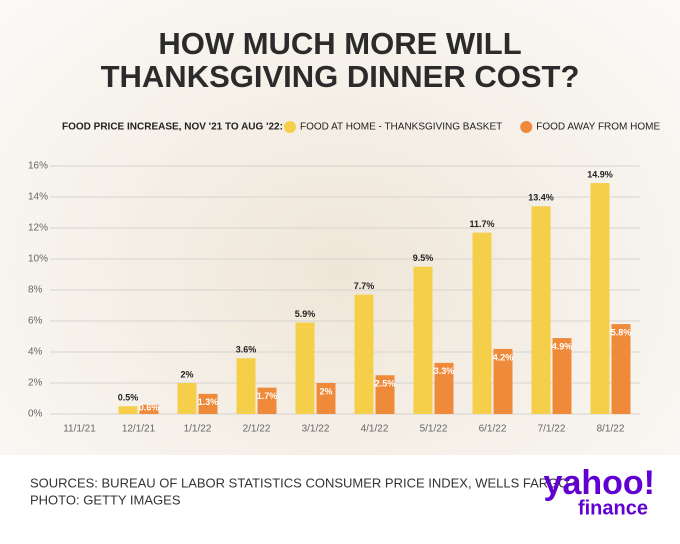  Describe the element at coordinates (621, 332) in the screenshot. I see `value-label: 5.8%` at that location.